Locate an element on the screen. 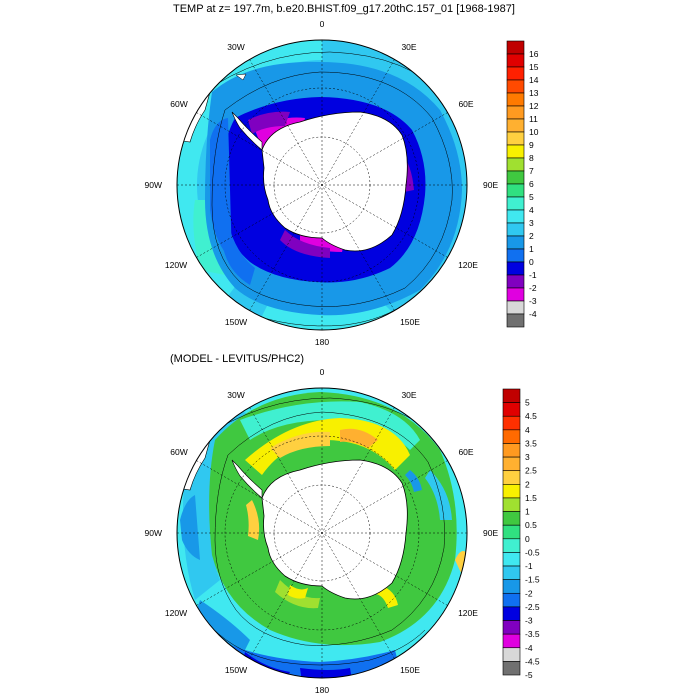 The height and width of the screenshot is (700, 700). colorbar-level-label: -1.5 is located at coordinates (532, 580).